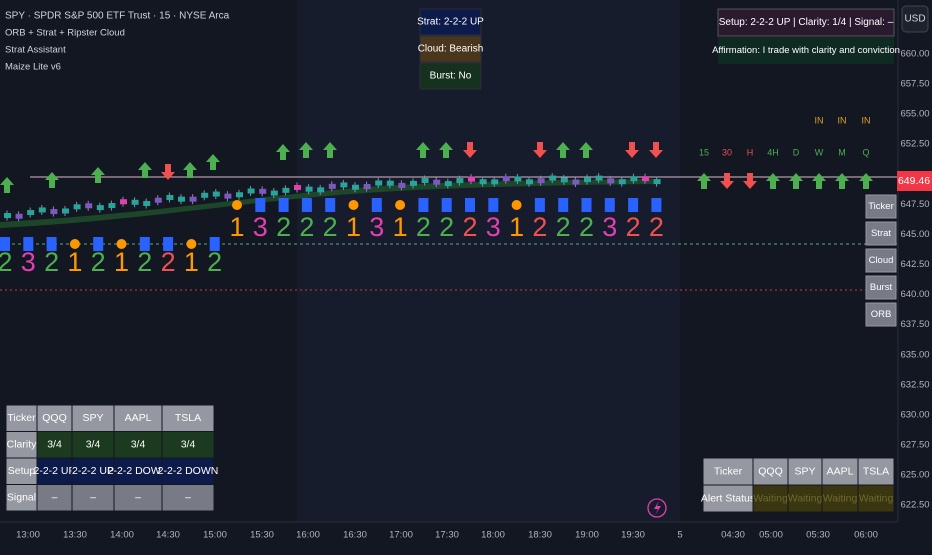  I want to click on currency: USD, so click(914, 19).